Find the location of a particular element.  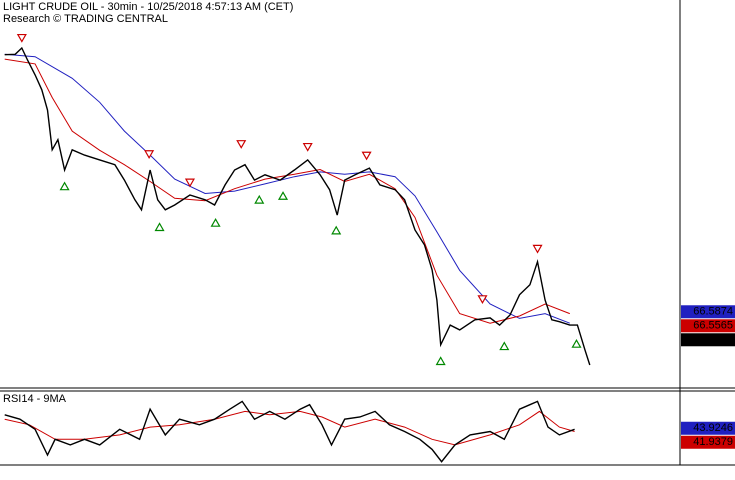

value-badge-label: 66.5565 is located at coordinates (713, 326).